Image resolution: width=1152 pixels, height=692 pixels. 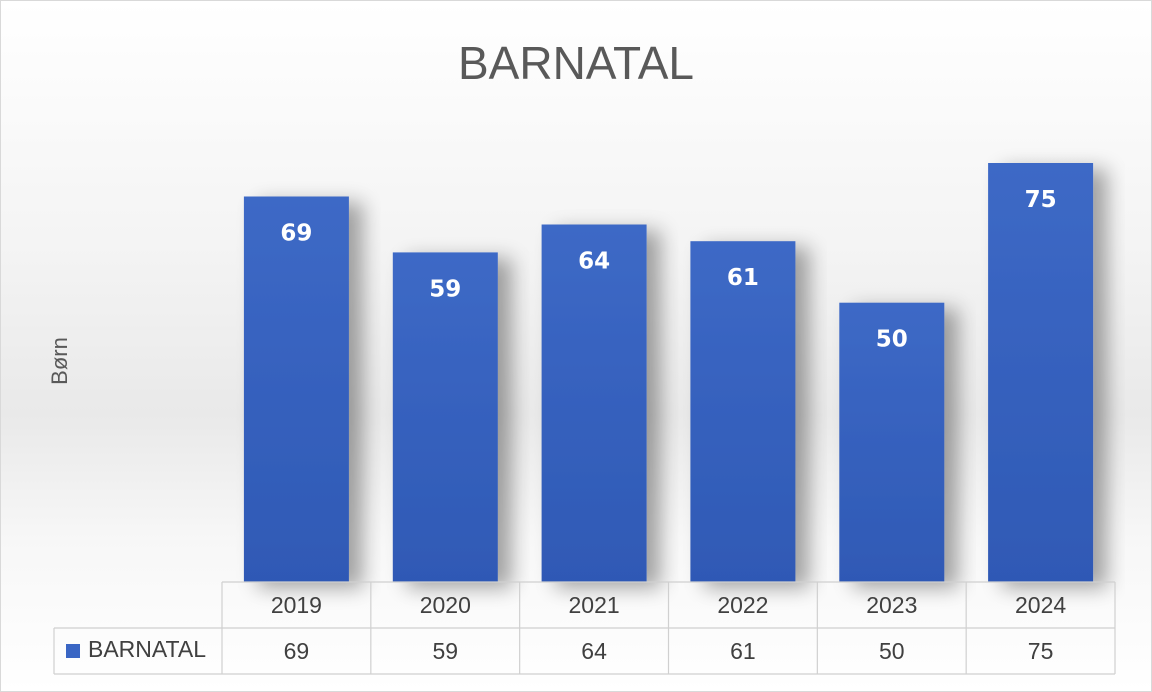 I want to click on table-category-2019: 2019, so click(x=296, y=605).